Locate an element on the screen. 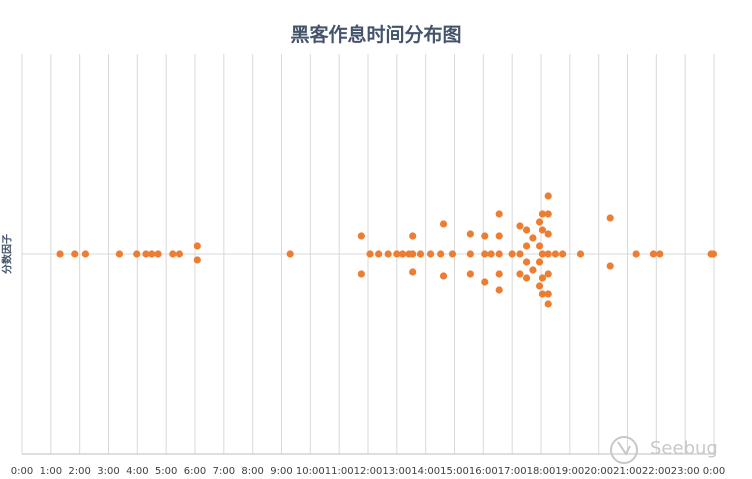  watermark-text: Seebug is located at coordinates (684, 448).